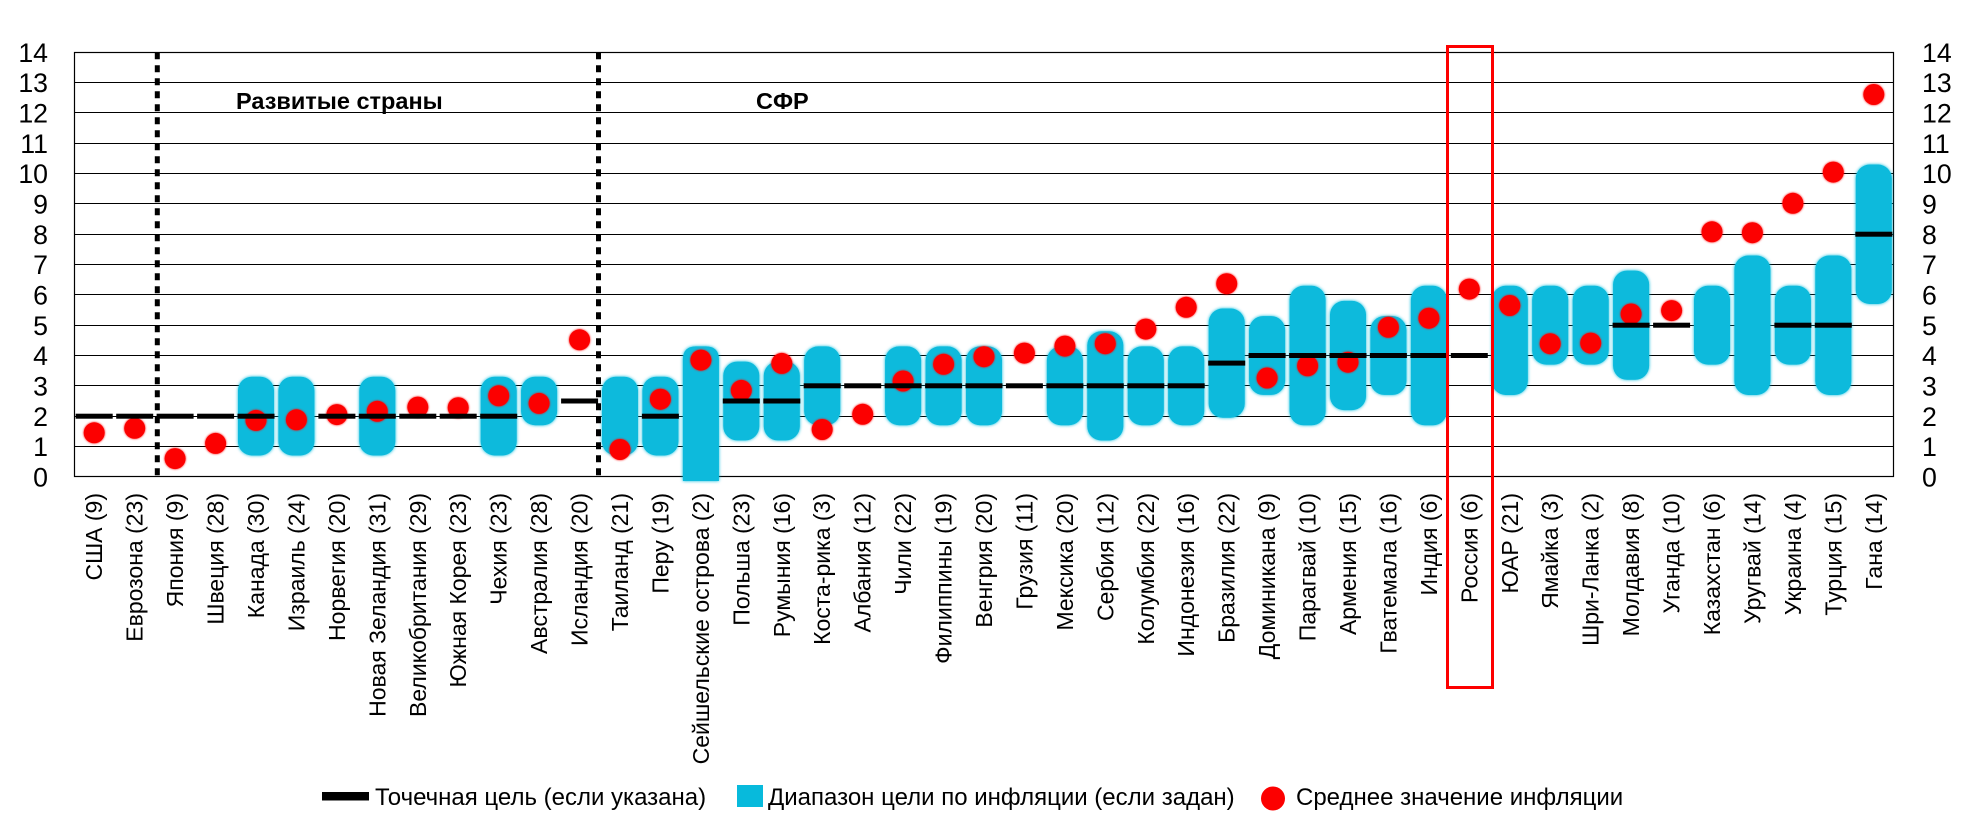 Image resolution: width=1975 pixels, height=833 pixels. I want to click on svg-text: Новая Зеландия (31), so click(377, 605).